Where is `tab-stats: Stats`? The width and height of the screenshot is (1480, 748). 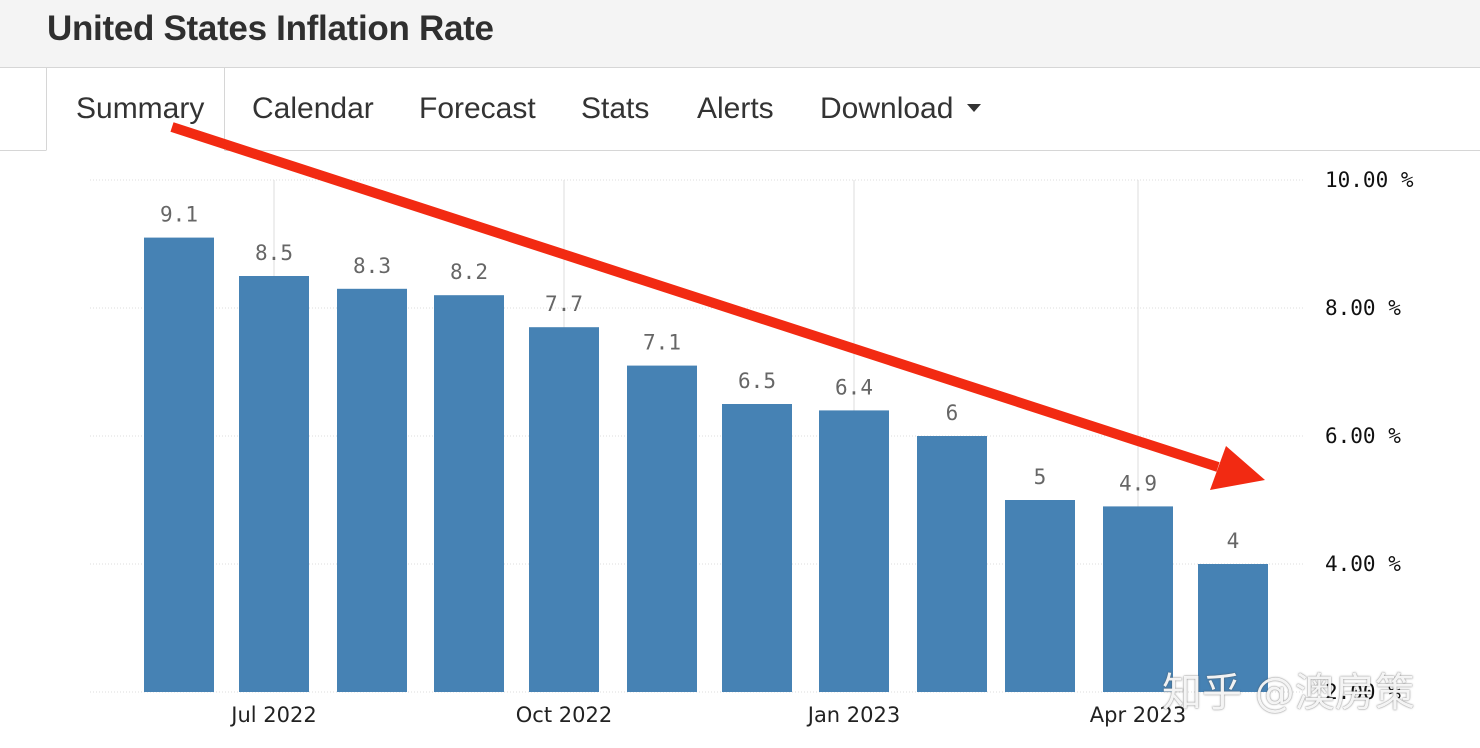 tab-stats: Stats is located at coordinates (615, 108).